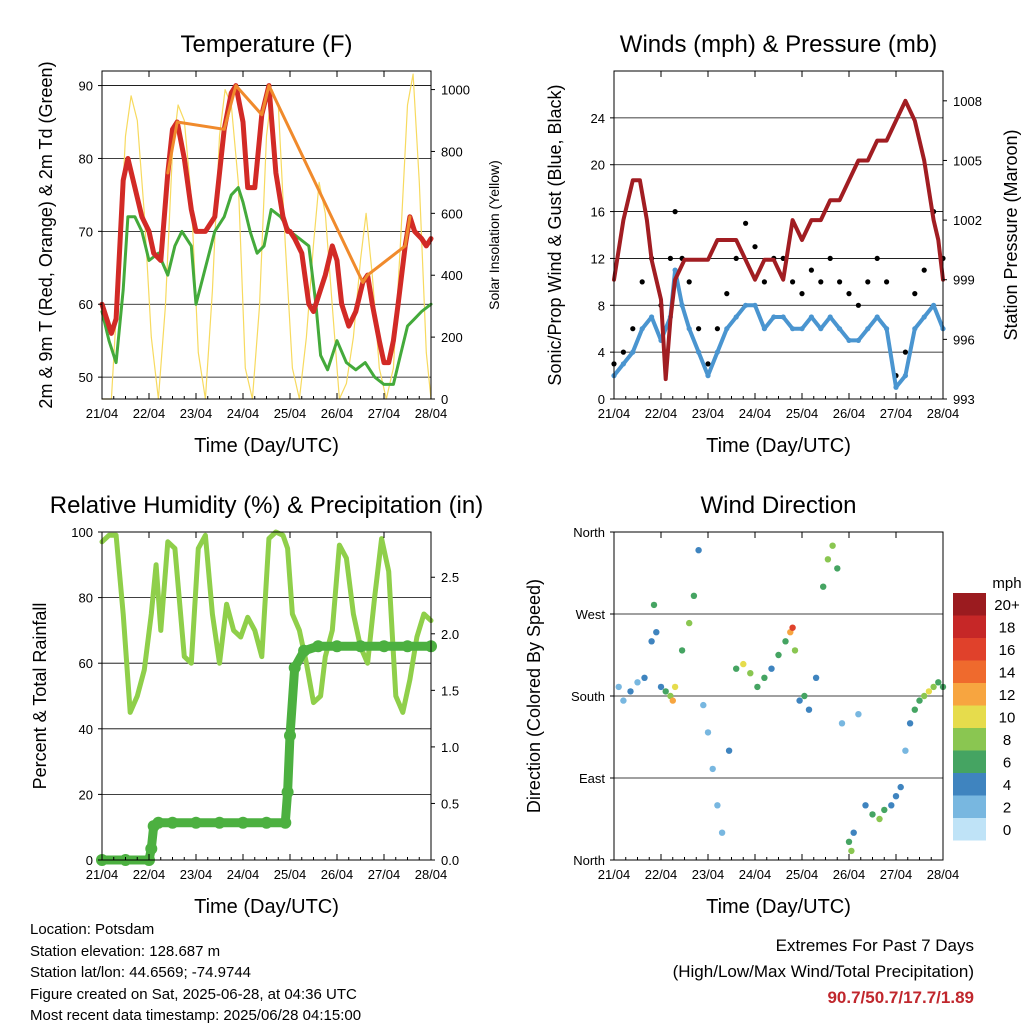 This screenshot has height=1027, width=1024. Describe the element at coordinates (86, 86) in the screenshot. I see `y-tick-label: 90` at that location.